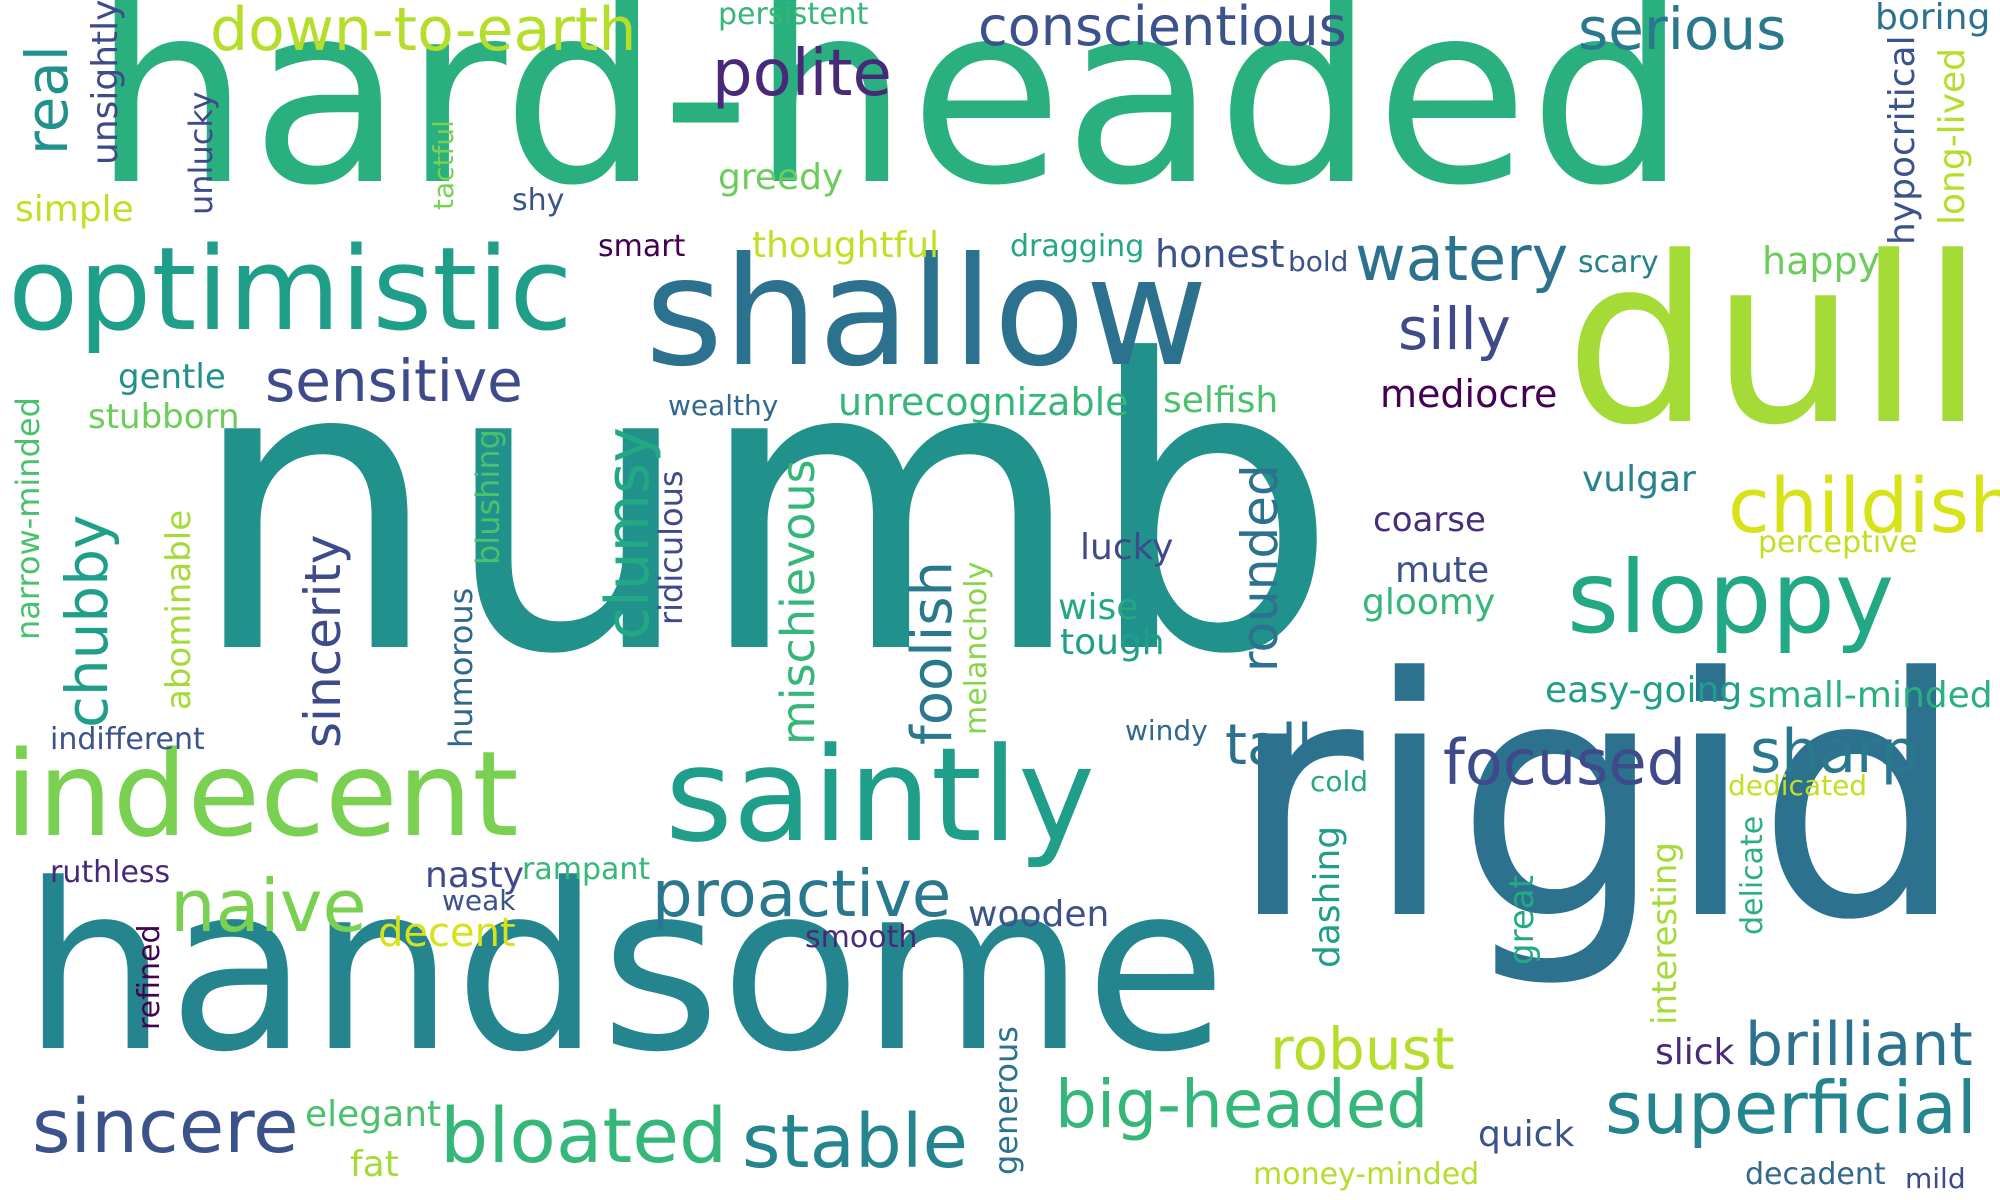 The image size is (2000, 1200). Describe the element at coordinates (723, 405) in the screenshot. I see `word-wealthy: wealthy` at that location.